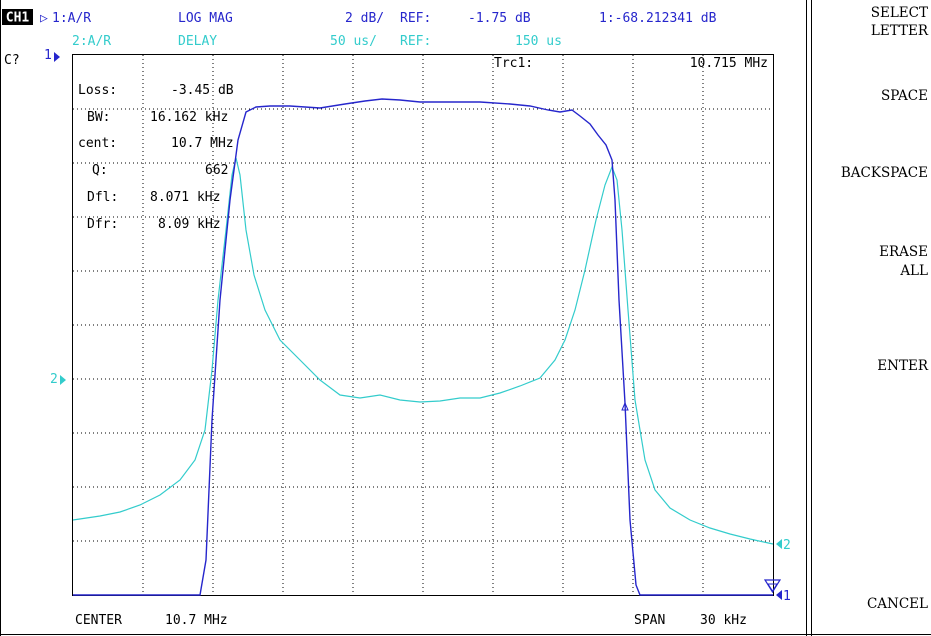  What do you see at coordinates (872, 365) in the screenshot?
I see `softkey-enter: ENTER` at bounding box center [872, 365].